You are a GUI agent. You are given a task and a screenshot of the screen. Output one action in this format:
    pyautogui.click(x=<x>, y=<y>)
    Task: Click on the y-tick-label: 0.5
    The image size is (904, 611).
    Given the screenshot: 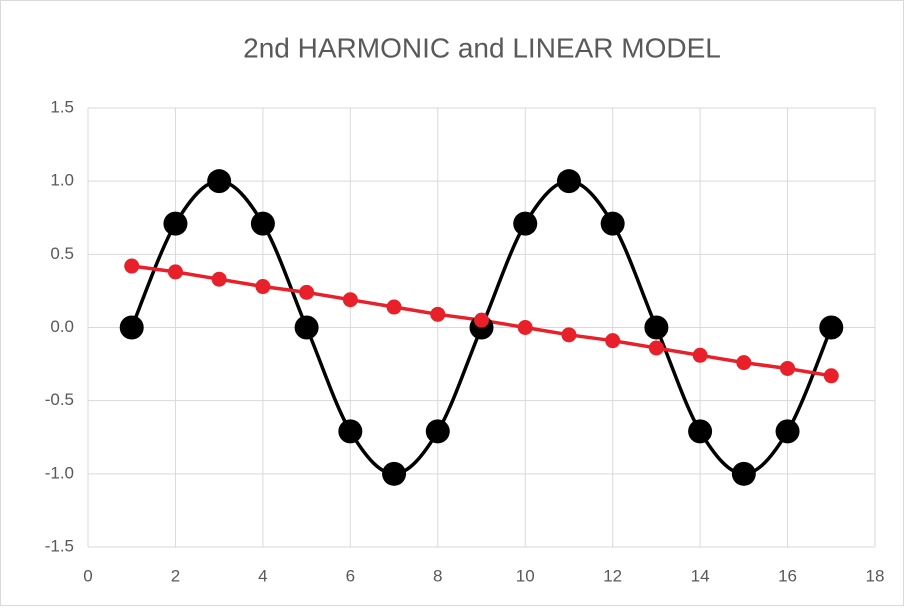 What is the action you would take?
    pyautogui.click(x=62, y=253)
    